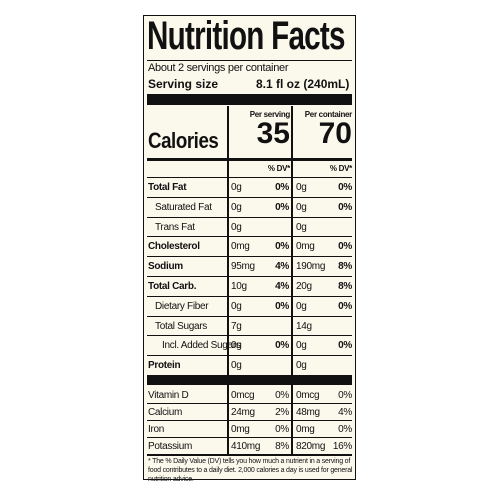  I want to click on nutrient-name: Cholesterol, so click(174, 247).